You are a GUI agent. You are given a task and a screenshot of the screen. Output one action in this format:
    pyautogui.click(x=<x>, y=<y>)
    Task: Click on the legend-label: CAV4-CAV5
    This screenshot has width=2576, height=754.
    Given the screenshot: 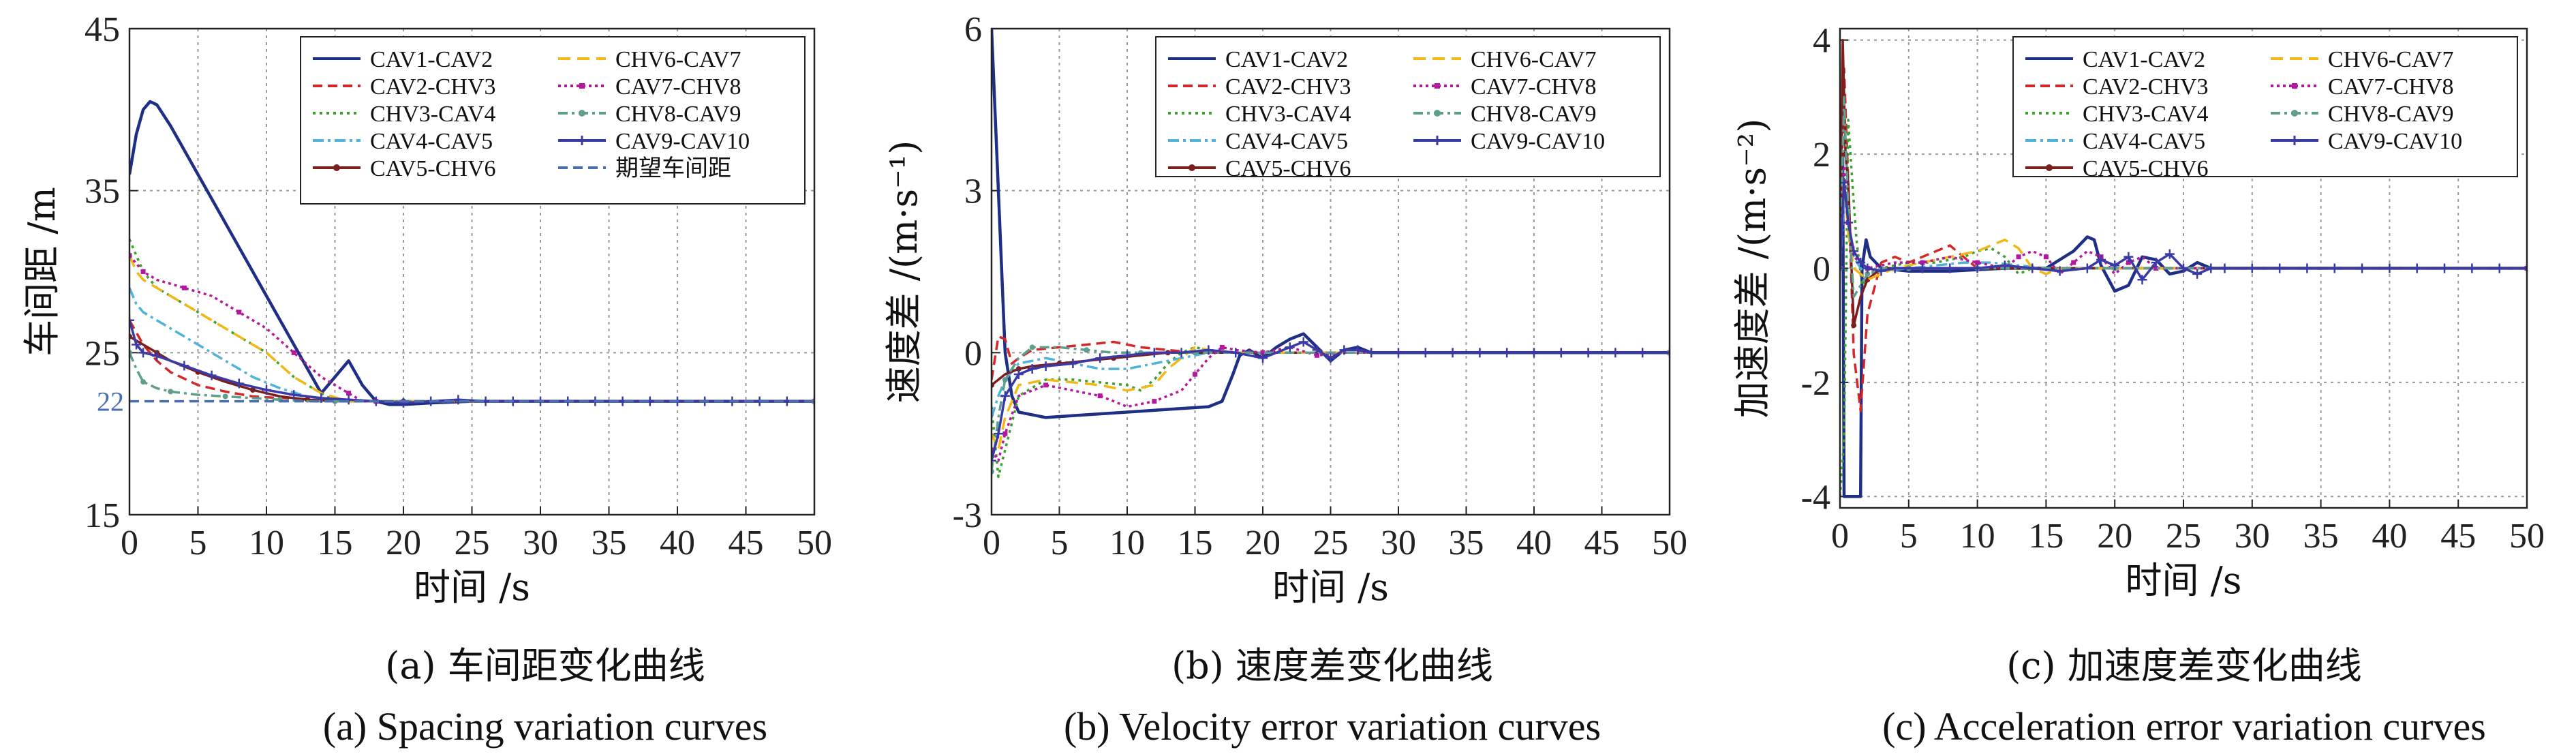 What is the action you would take?
    pyautogui.click(x=431, y=142)
    